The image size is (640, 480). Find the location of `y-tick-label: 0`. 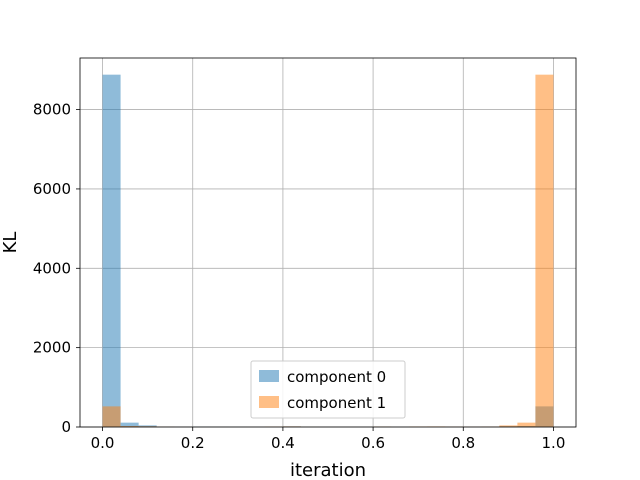

y-tick-label: 0 is located at coordinates (66, 427).